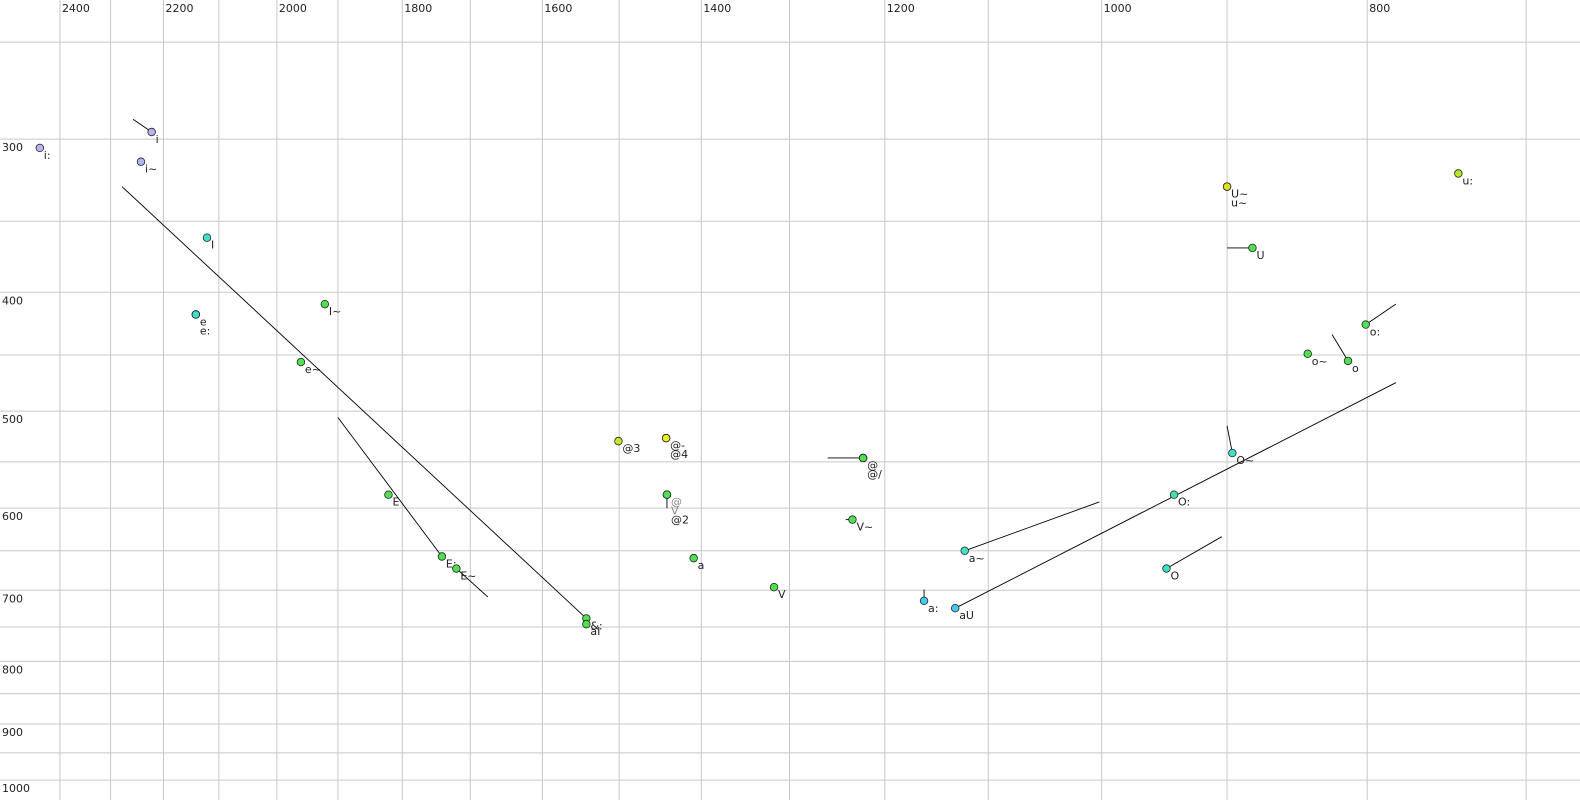 The width and height of the screenshot is (1580, 804). Describe the element at coordinates (717, 8) in the screenshot. I see `x-tick-label: 1400` at that location.